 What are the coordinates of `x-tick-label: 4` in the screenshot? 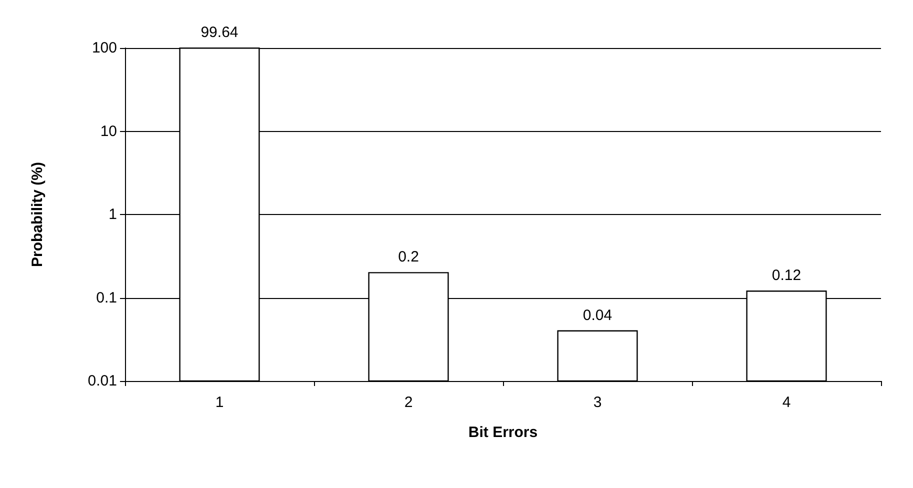 It's located at (786, 402).